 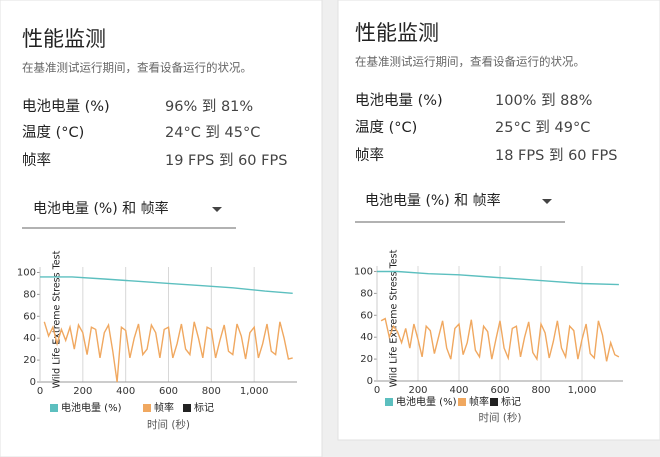 What do you see at coordinates (542, 127) in the screenshot?
I see `stat-value: 25°C 到 49°C` at bounding box center [542, 127].